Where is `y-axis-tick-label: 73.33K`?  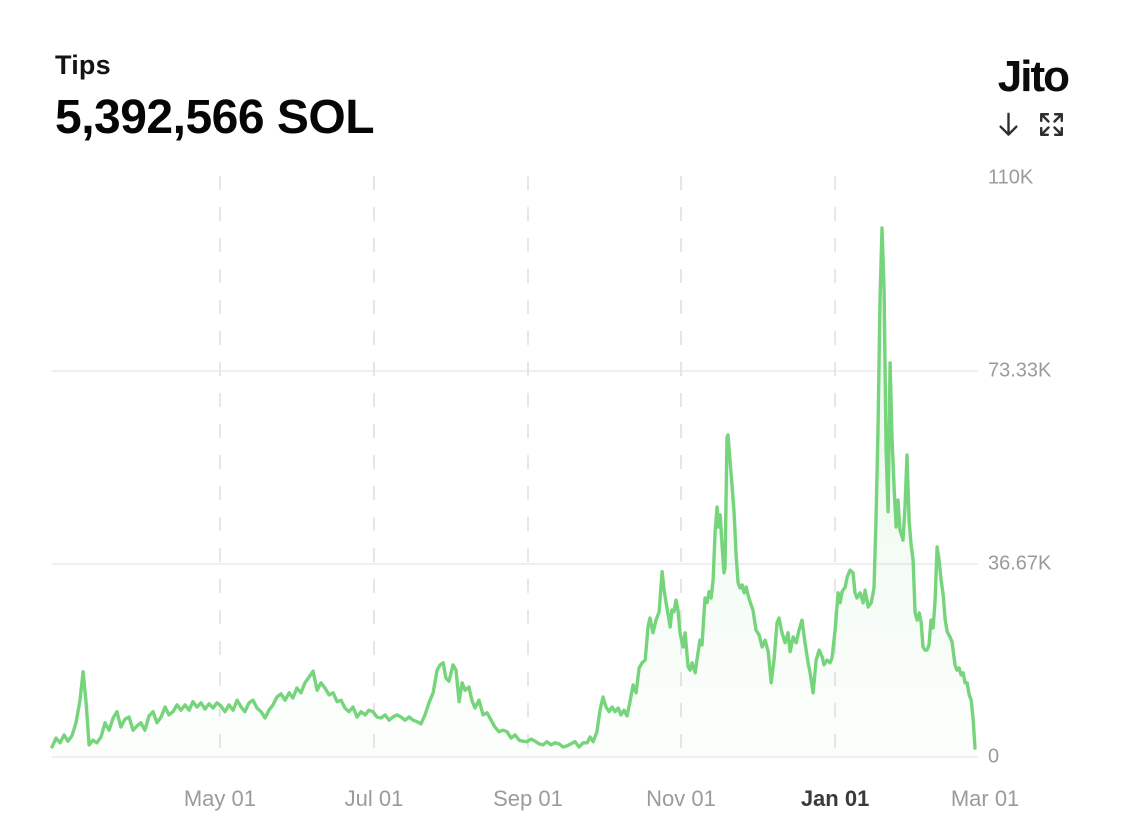
y-axis-tick-label: 73.33K is located at coordinates (1020, 370).